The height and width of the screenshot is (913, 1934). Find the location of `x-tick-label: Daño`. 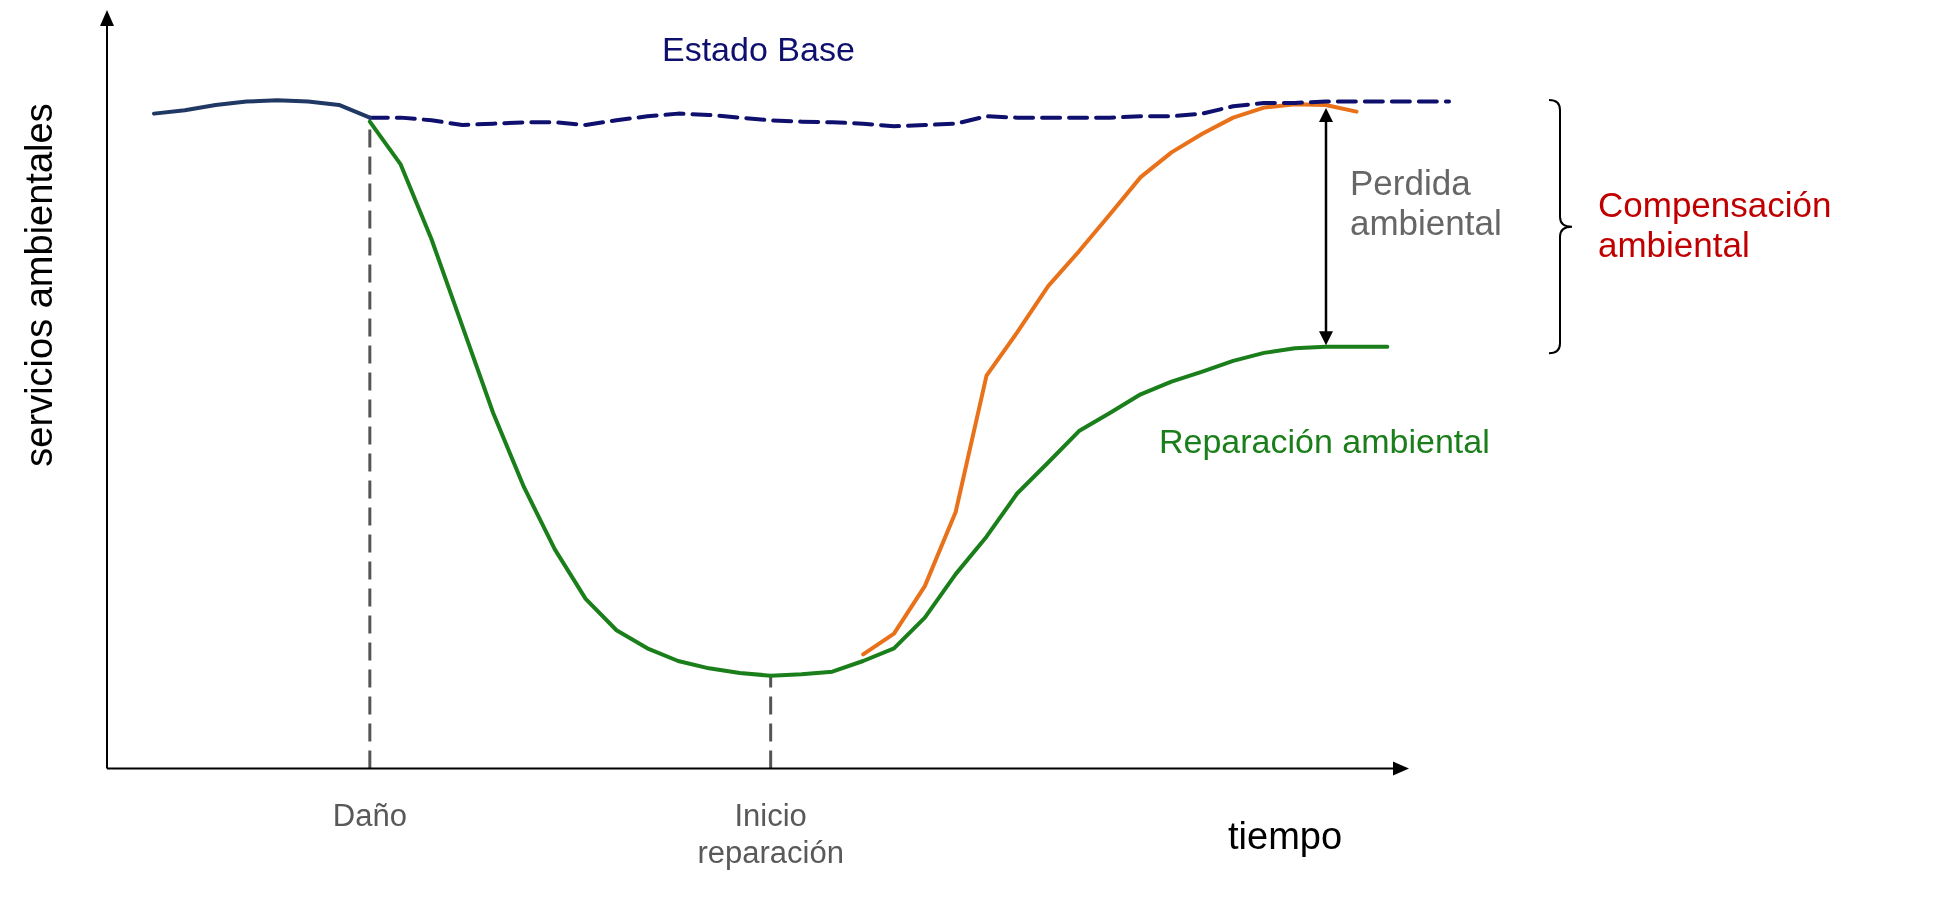

x-tick-label: Daño is located at coordinates (369, 815).